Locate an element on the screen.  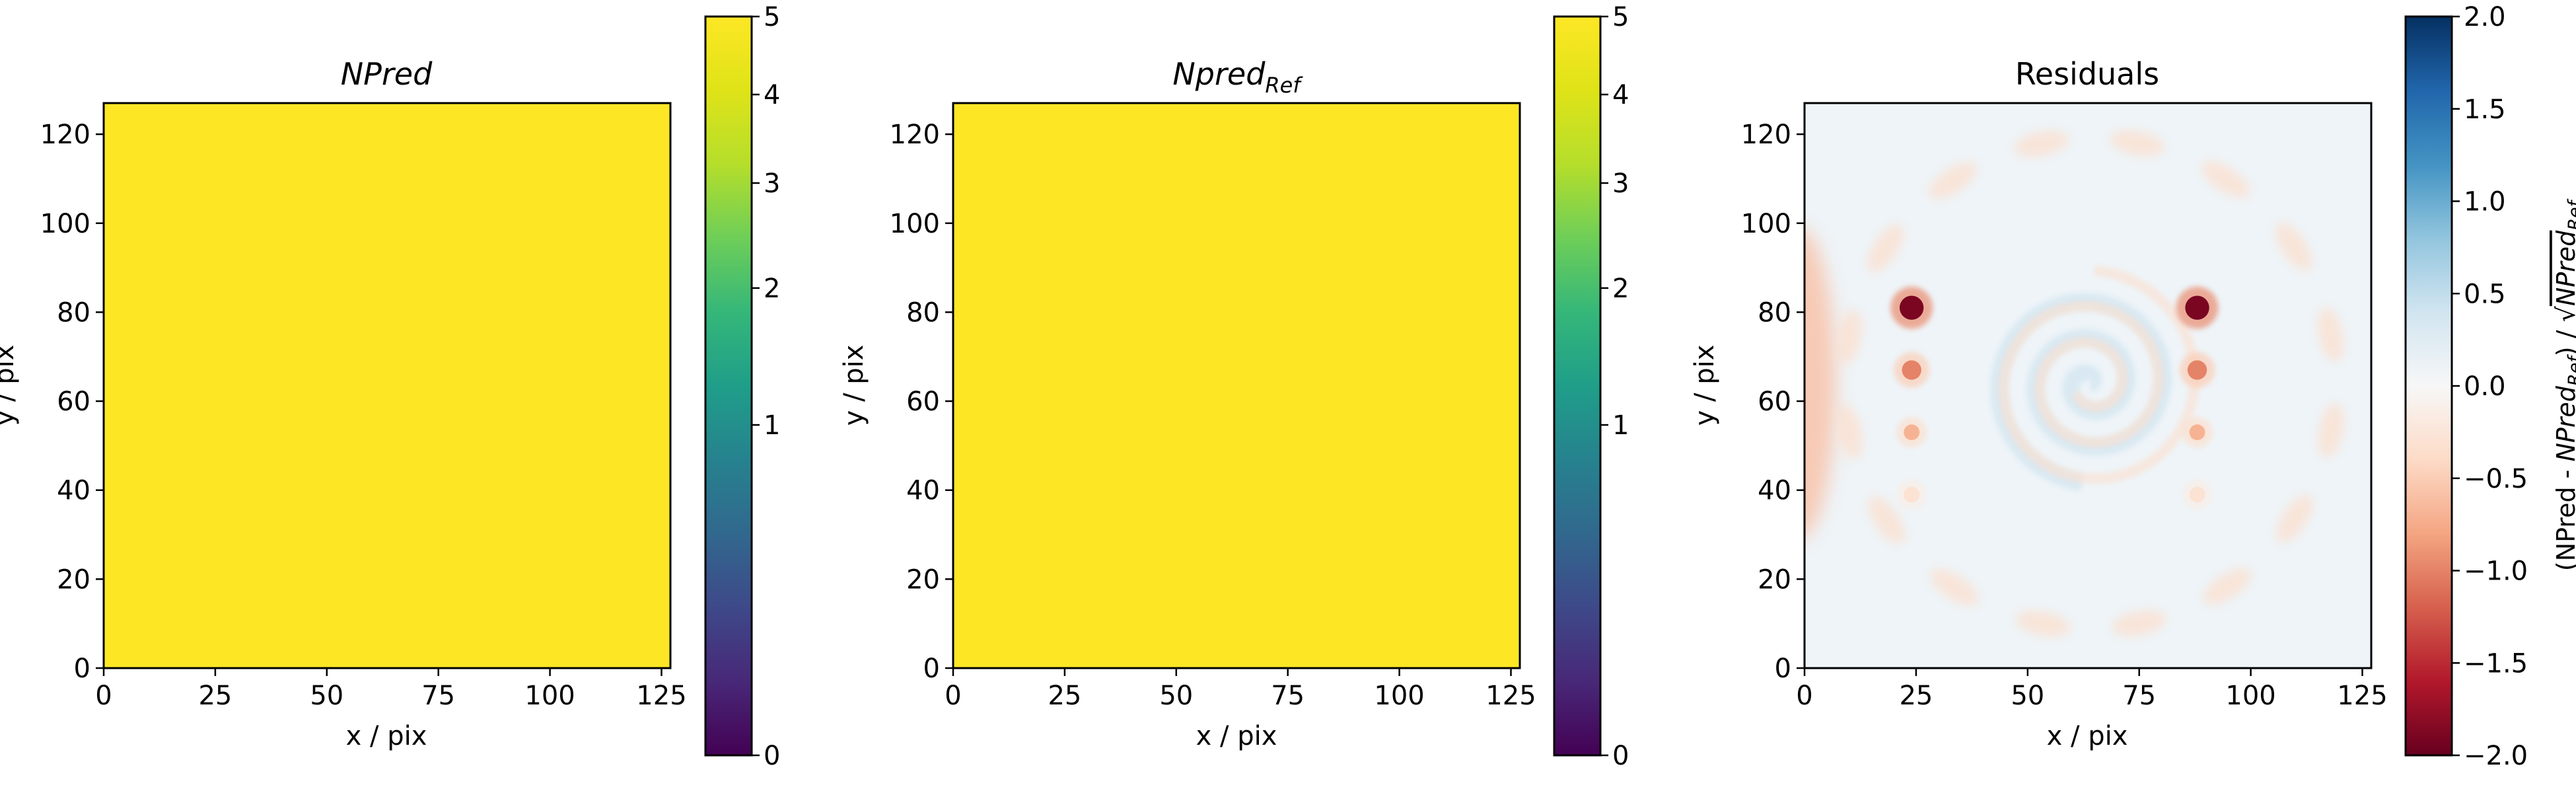
residual-edge-band is located at coordinates (1821, 383).